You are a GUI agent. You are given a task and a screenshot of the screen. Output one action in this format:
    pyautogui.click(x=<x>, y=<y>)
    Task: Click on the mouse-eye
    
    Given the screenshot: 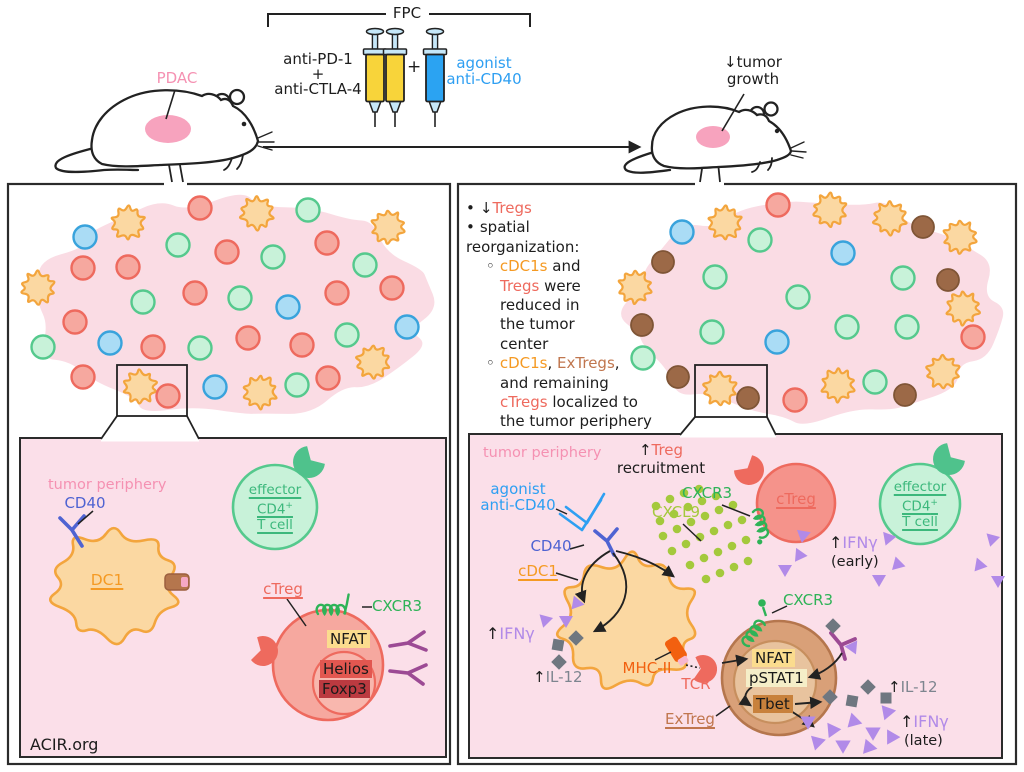 What is the action you would take?
    pyautogui.click(x=244, y=124)
    